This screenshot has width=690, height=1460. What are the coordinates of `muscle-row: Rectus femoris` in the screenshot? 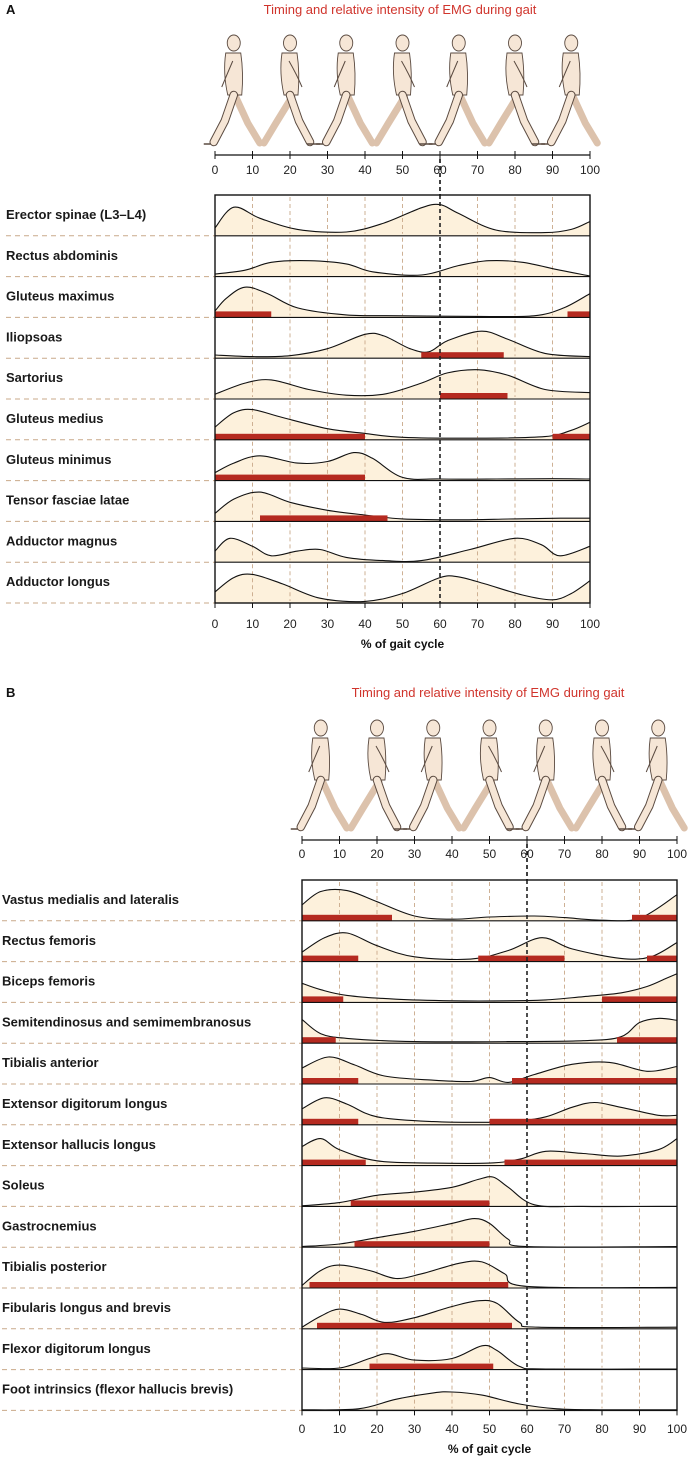 It's located at (340, 942).